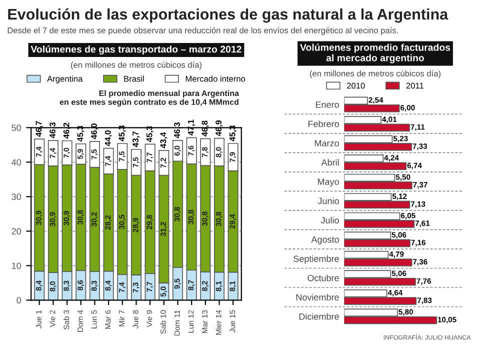 This screenshot has height=345, width=478. I want to click on total-label: 46,2, so click(66, 130).